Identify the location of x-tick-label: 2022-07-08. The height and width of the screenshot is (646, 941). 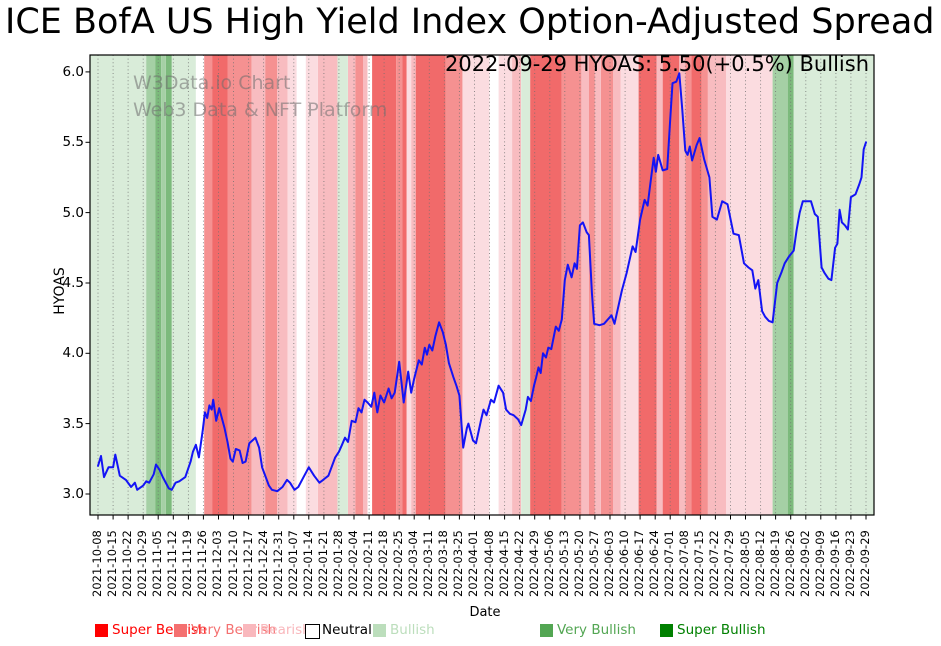
(684, 563).